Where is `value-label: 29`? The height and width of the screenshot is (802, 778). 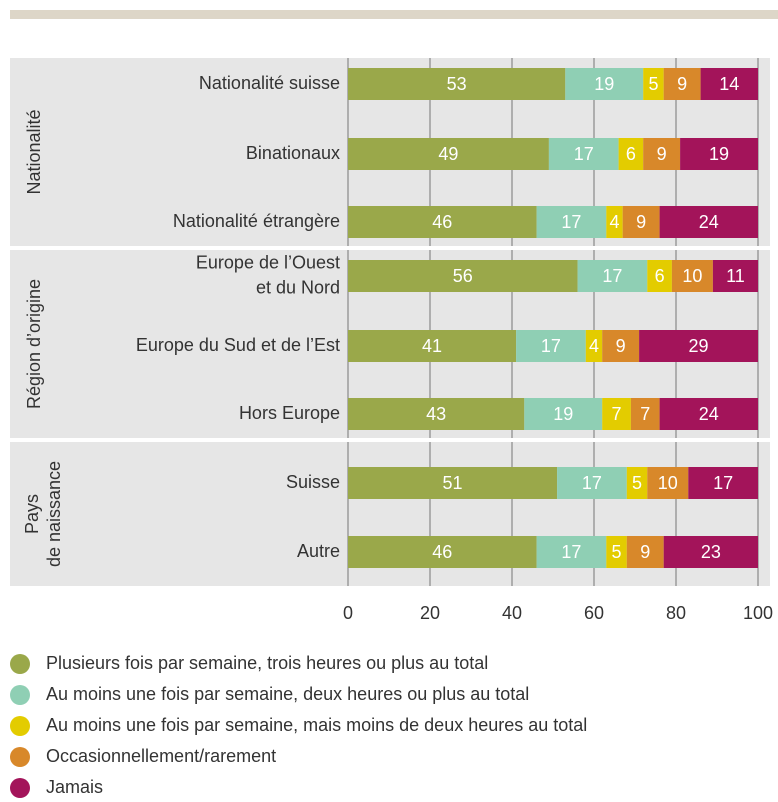
value-label: 29 is located at coordinates (699, 346).